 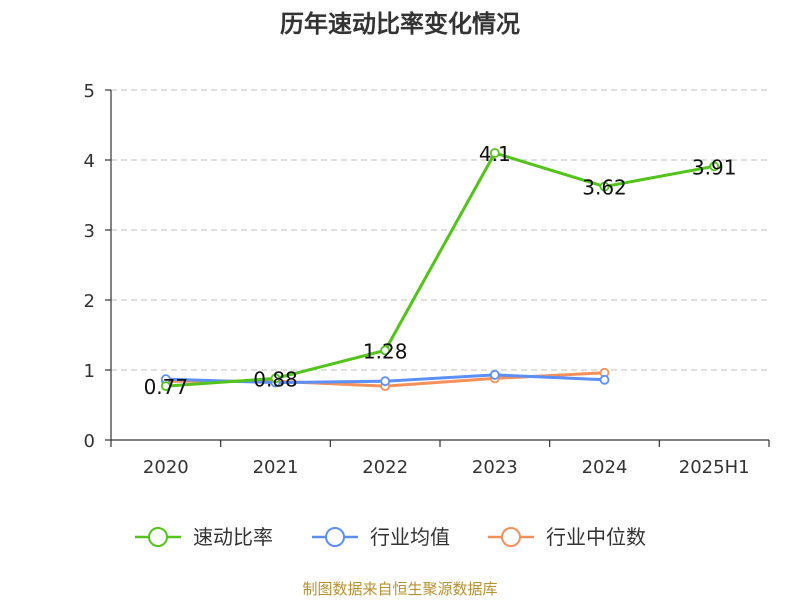 What do you see at coordinates (385, 467) in the screenshot?
I see `x-tick-label: 2022` at bounding box center [385, 467].